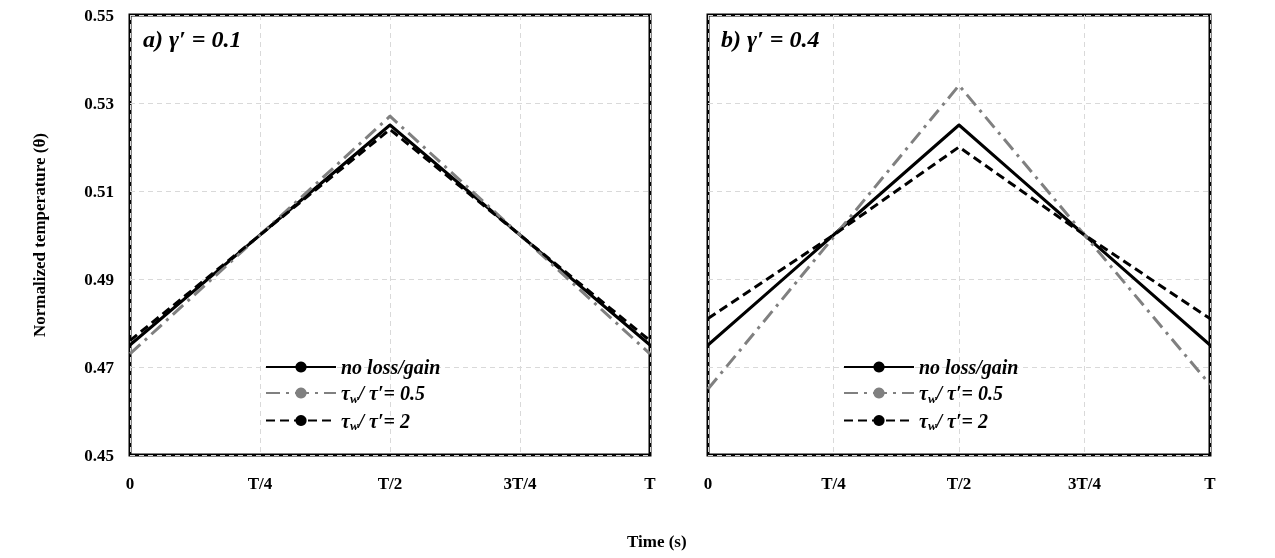 Image resolution: width=1275 pixels, height=558 pixels. Describe the element at coordinates (99, 279) in the screenshot. I see `y-tick-label: 0.49` at that location.